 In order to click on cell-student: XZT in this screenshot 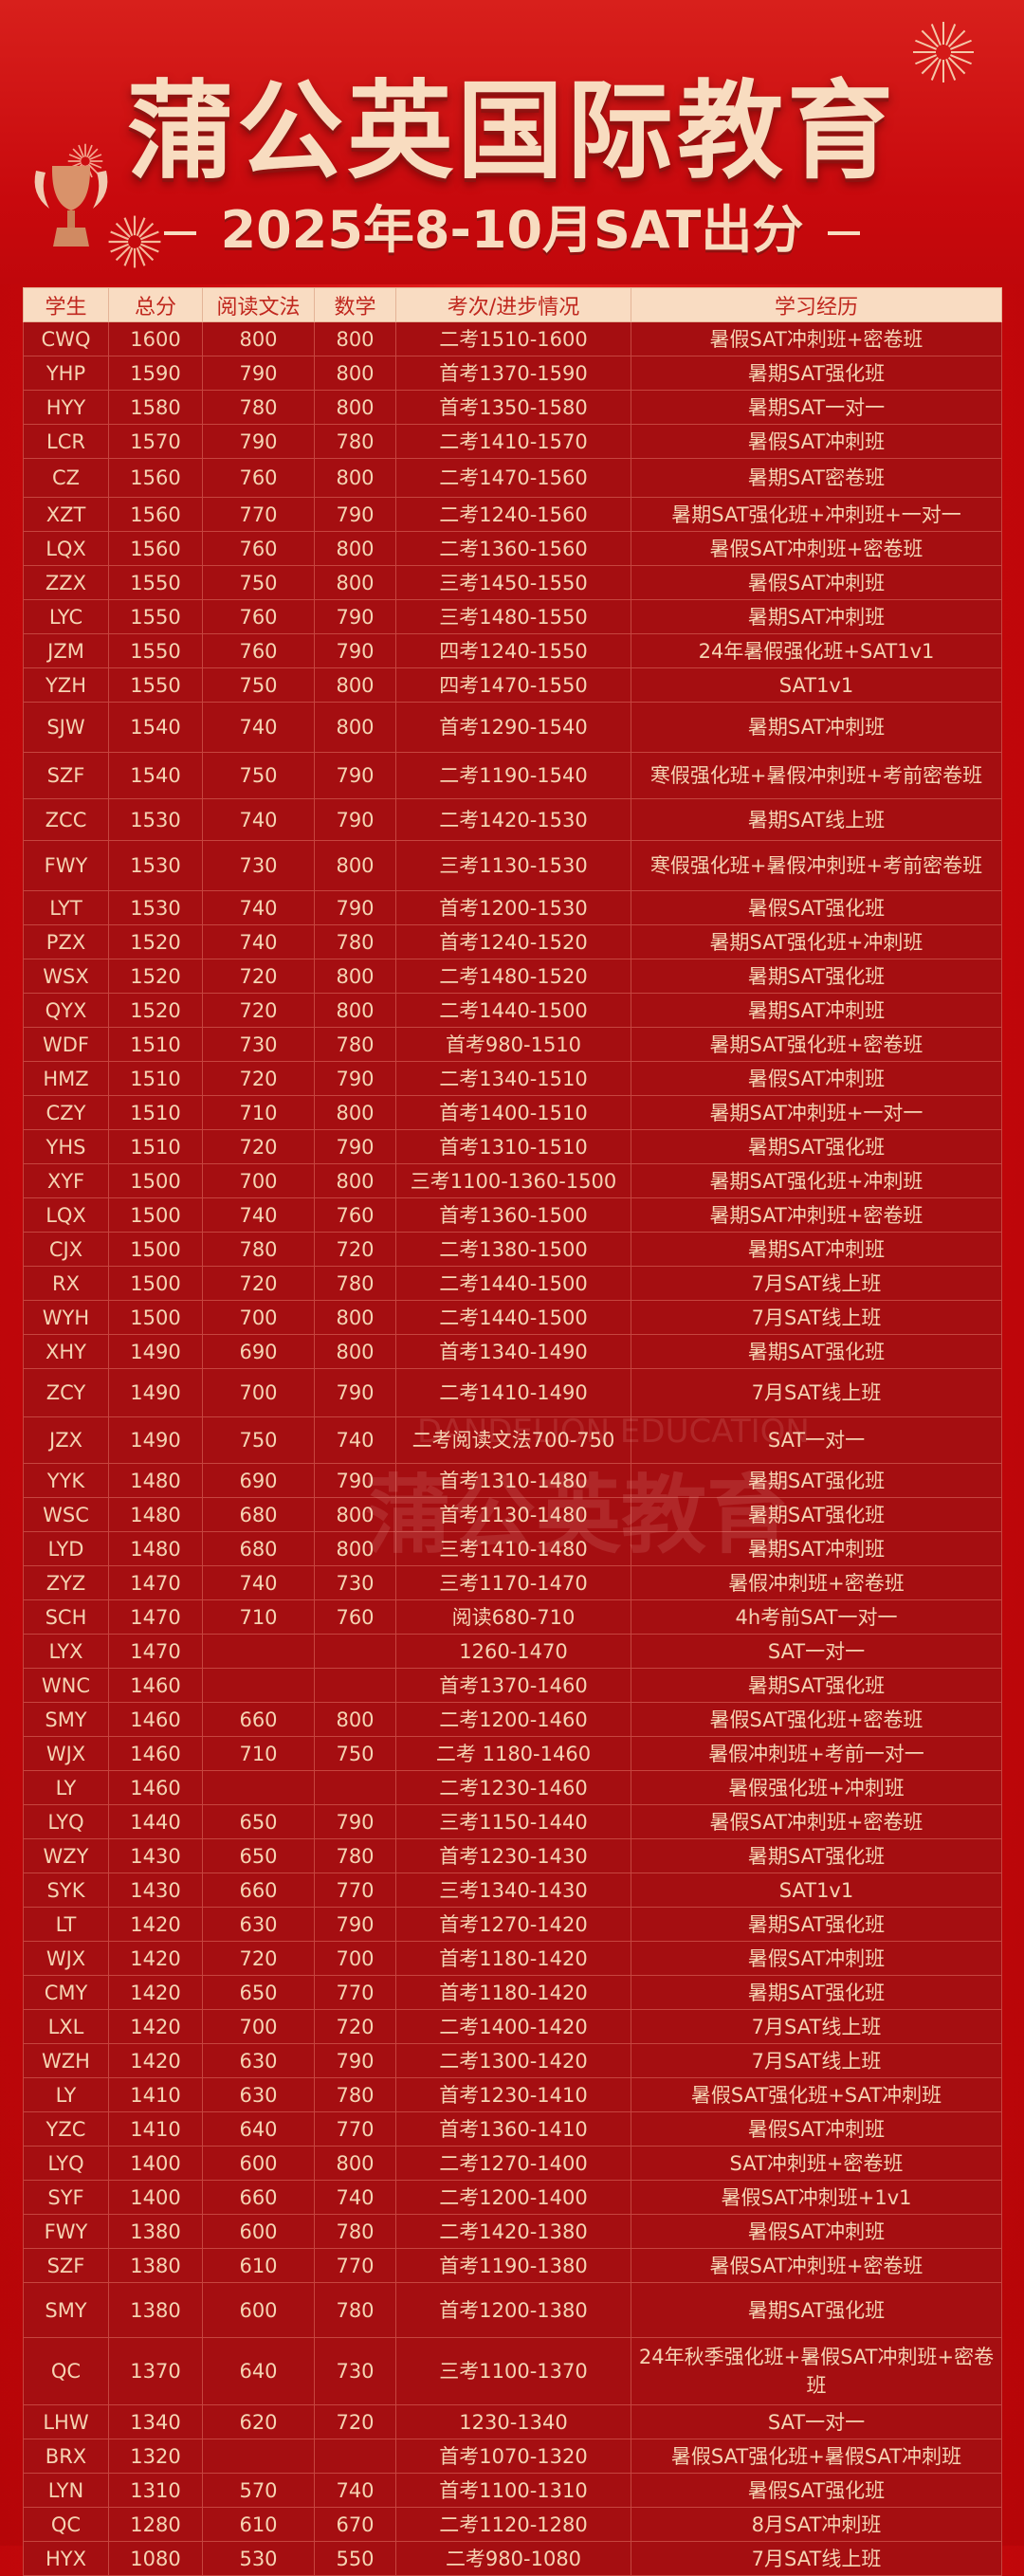, I will do `click(66, 514)`.